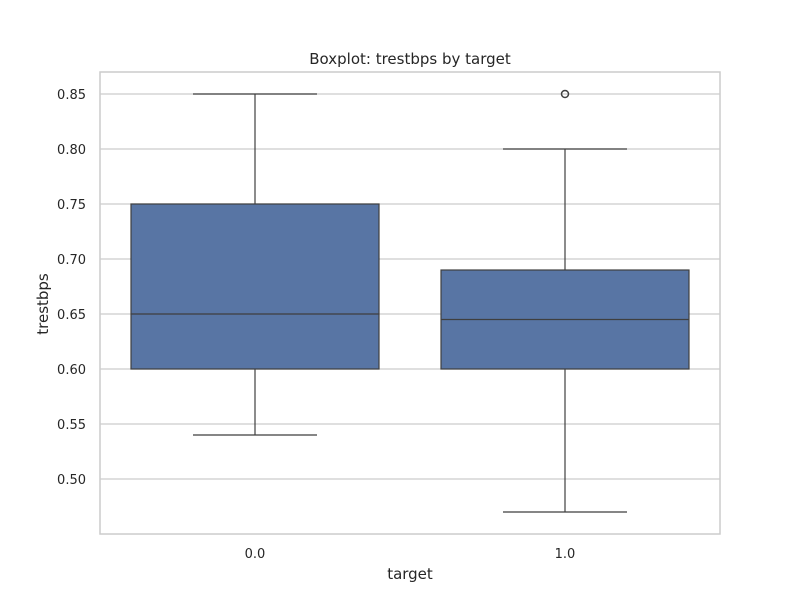 This screenshot has width=800, height=600. What do you see at coordinates (410, 574) in the screenshot?
I see `x-axis-label: target` at bounding box center [410, 574].